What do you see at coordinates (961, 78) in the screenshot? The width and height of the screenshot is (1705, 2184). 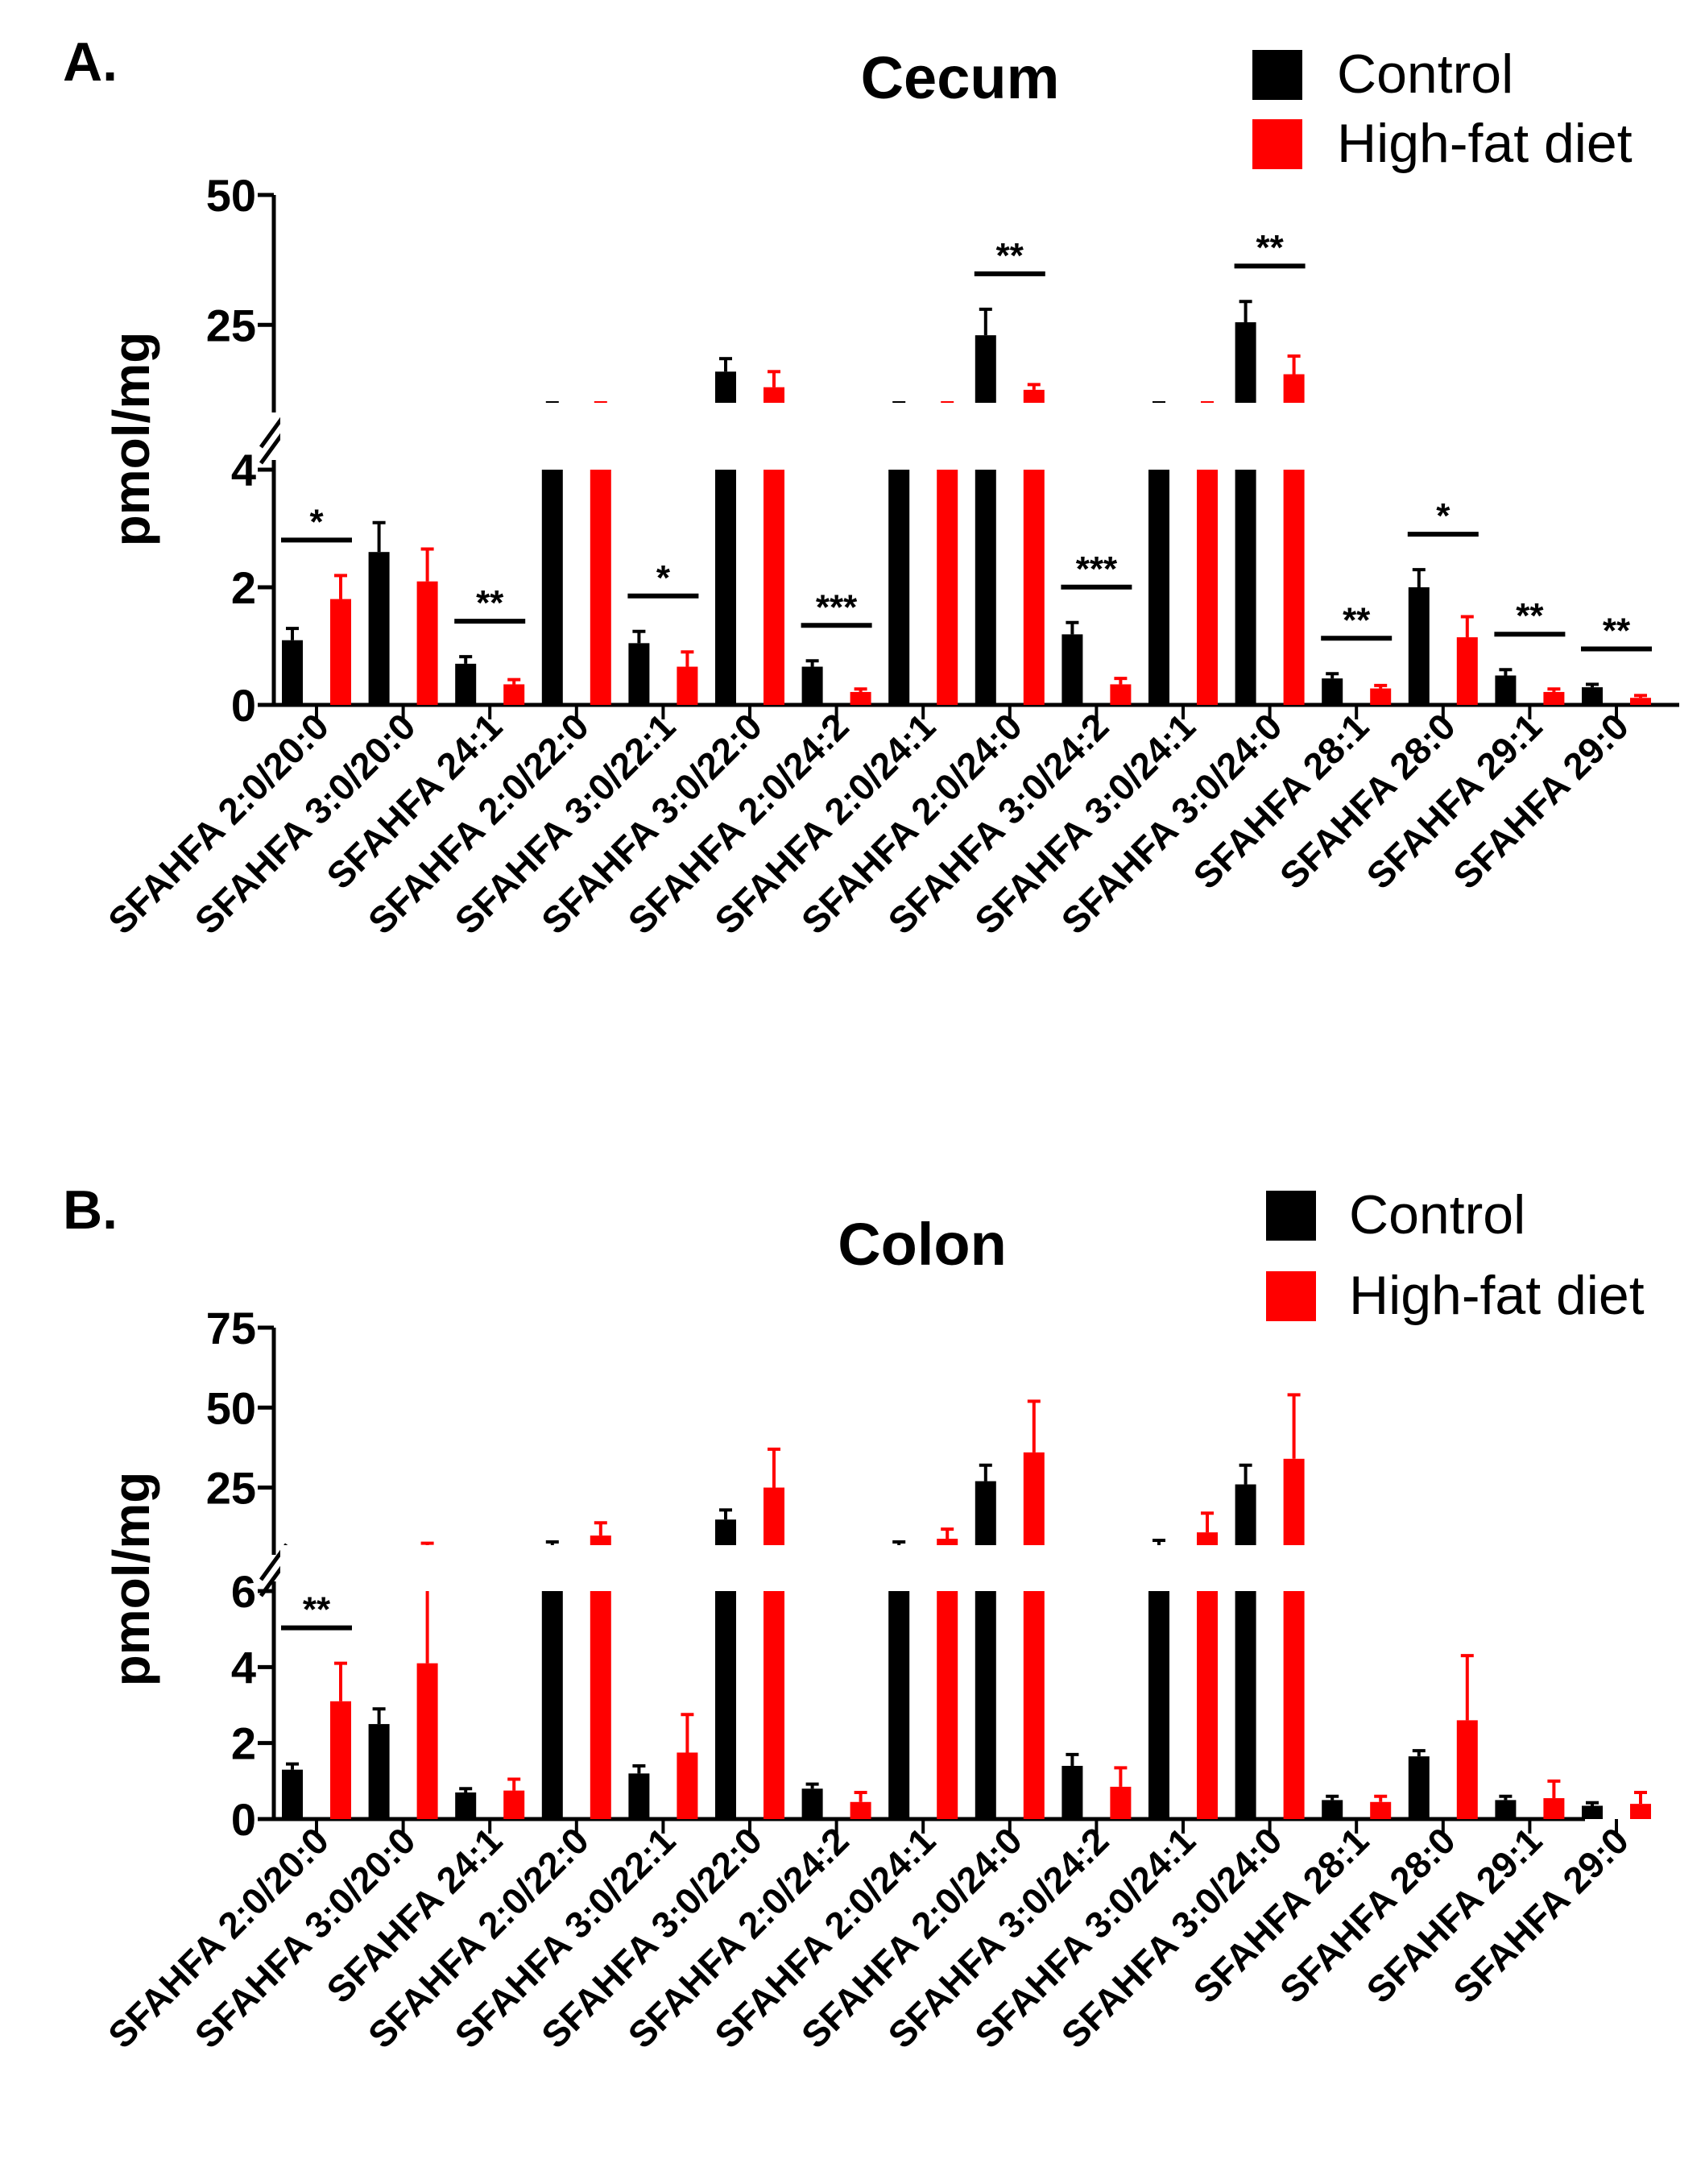 I see `chart-title: Cecum` at bounding box center [961, 78].